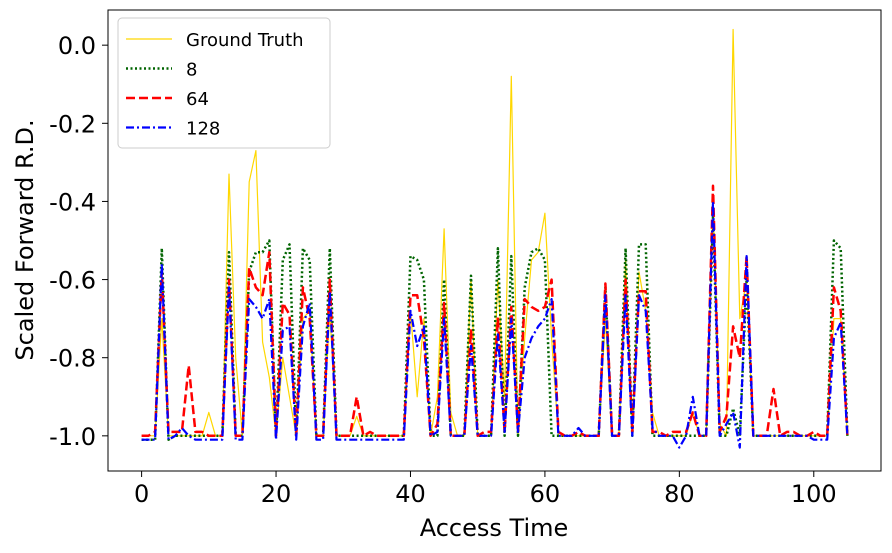  I want to click on y-axis-ticks: 0.0 -0.2 -0.4 -0.6 -0.8 -1.0, so click(78, 241).